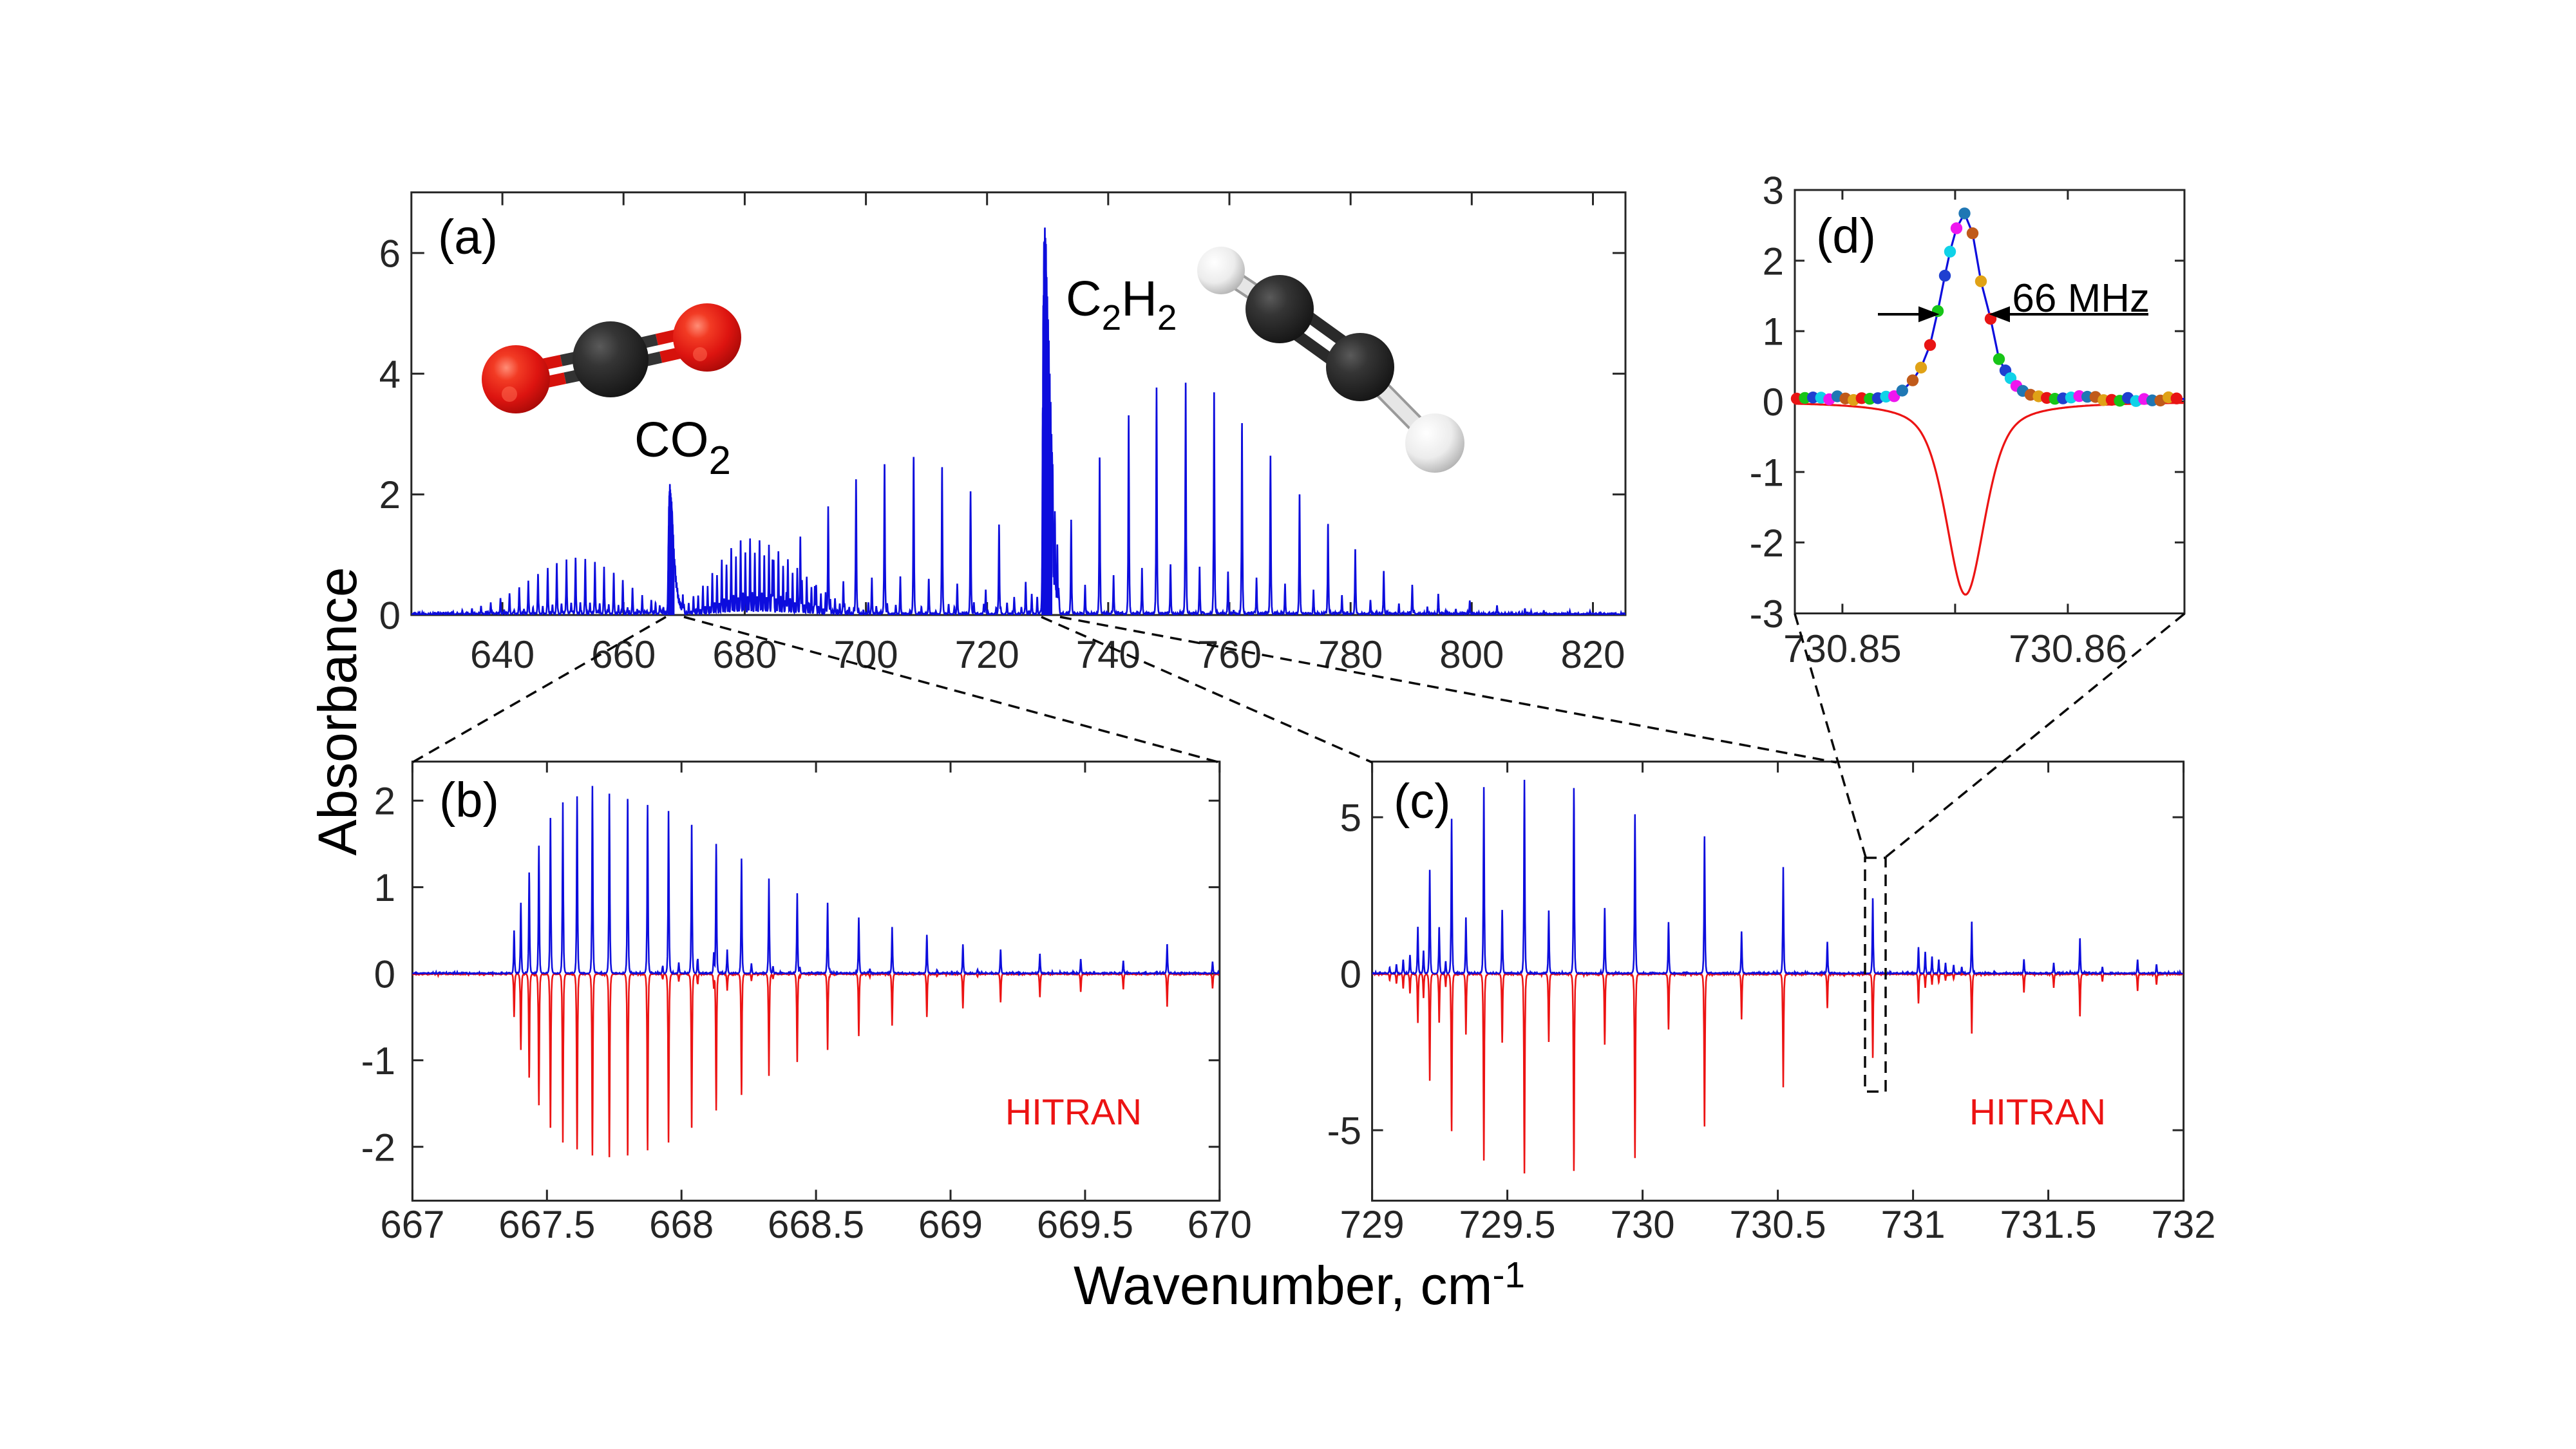 The width and height of the screenshot is (2576, 1449). I want to click on svg-text: 680, so click(745, 654).